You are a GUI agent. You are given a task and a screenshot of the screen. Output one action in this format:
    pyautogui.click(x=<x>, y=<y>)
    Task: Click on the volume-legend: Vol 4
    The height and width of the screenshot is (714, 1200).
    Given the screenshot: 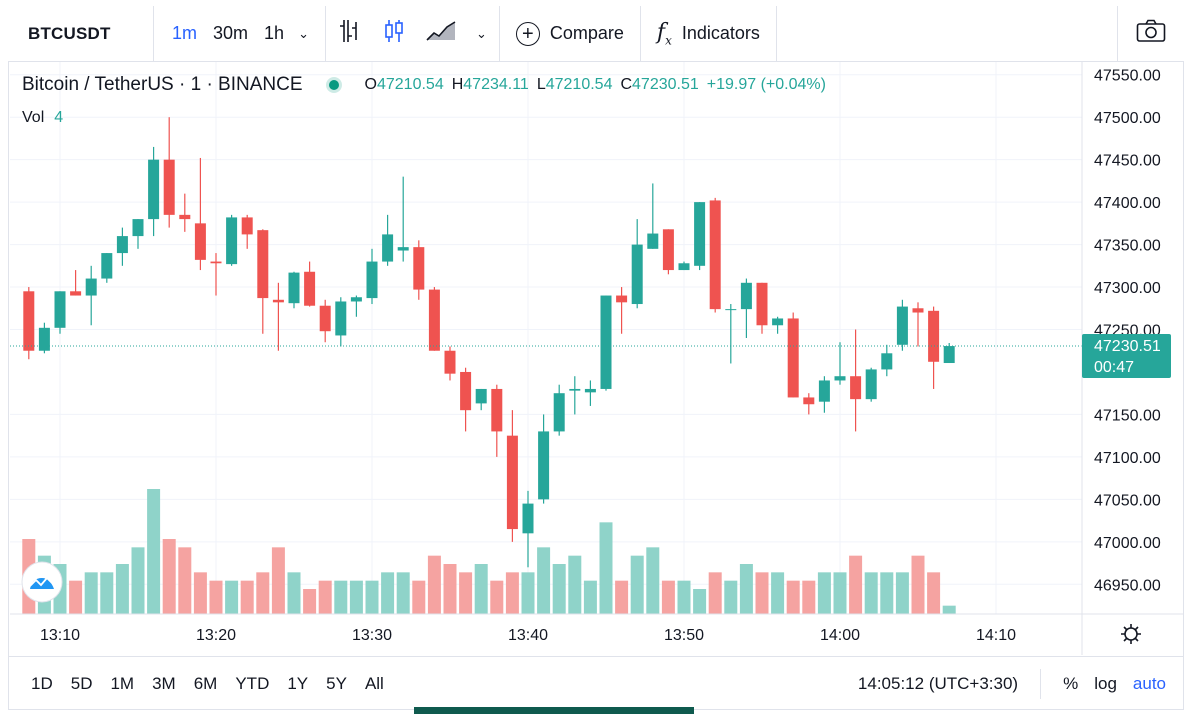 What is the action you would take?
    pyautogui.click(x=42, y=118)
    